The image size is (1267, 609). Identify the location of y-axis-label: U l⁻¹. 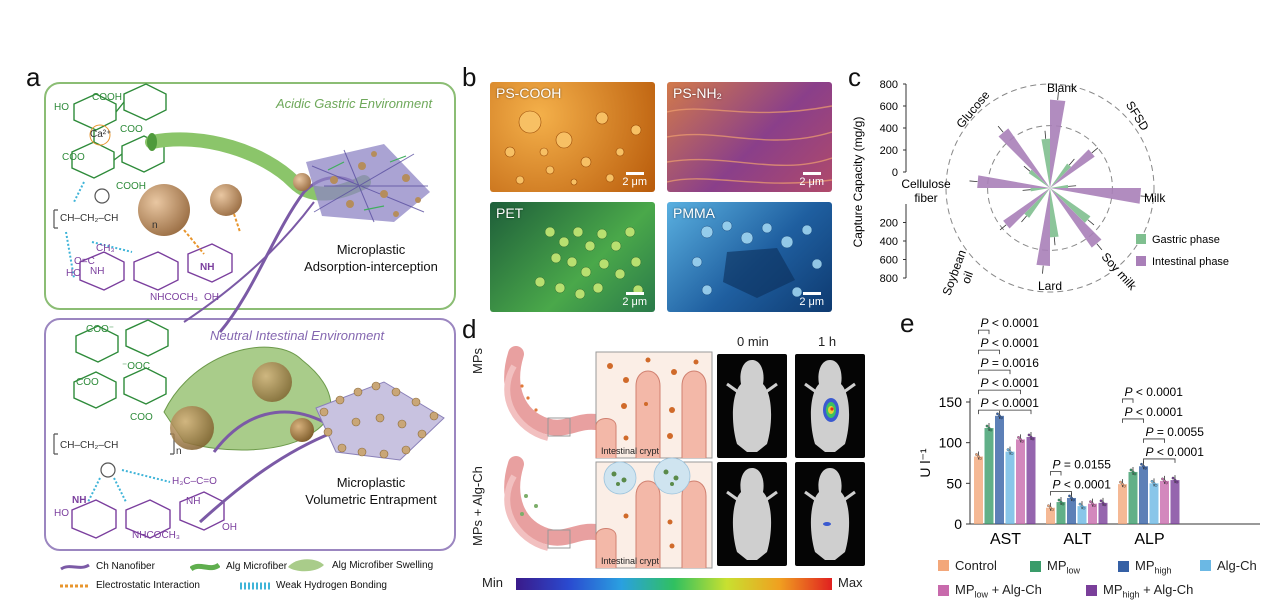
(925, 463).